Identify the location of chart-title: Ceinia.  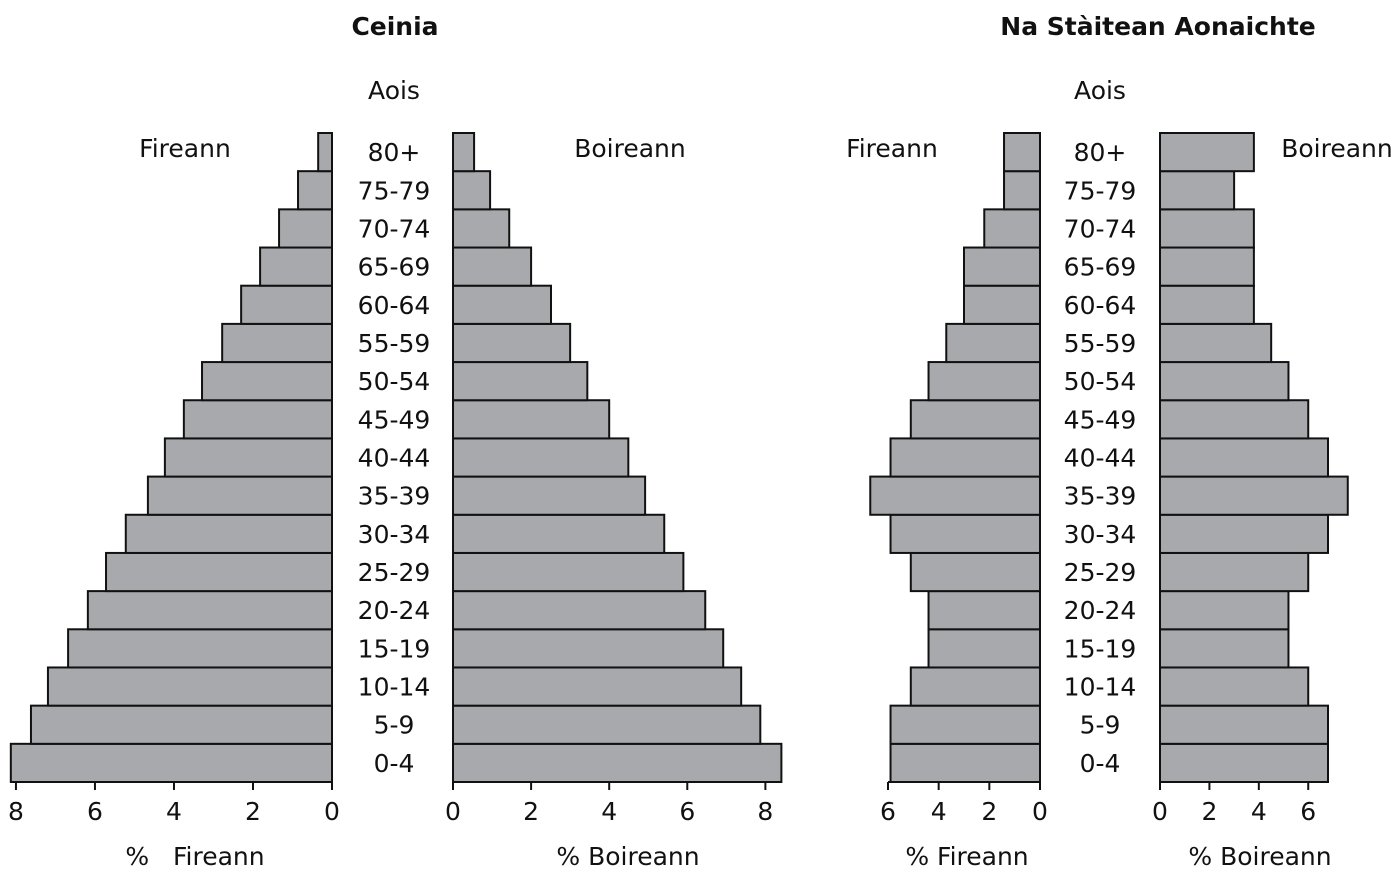
(394, 26).